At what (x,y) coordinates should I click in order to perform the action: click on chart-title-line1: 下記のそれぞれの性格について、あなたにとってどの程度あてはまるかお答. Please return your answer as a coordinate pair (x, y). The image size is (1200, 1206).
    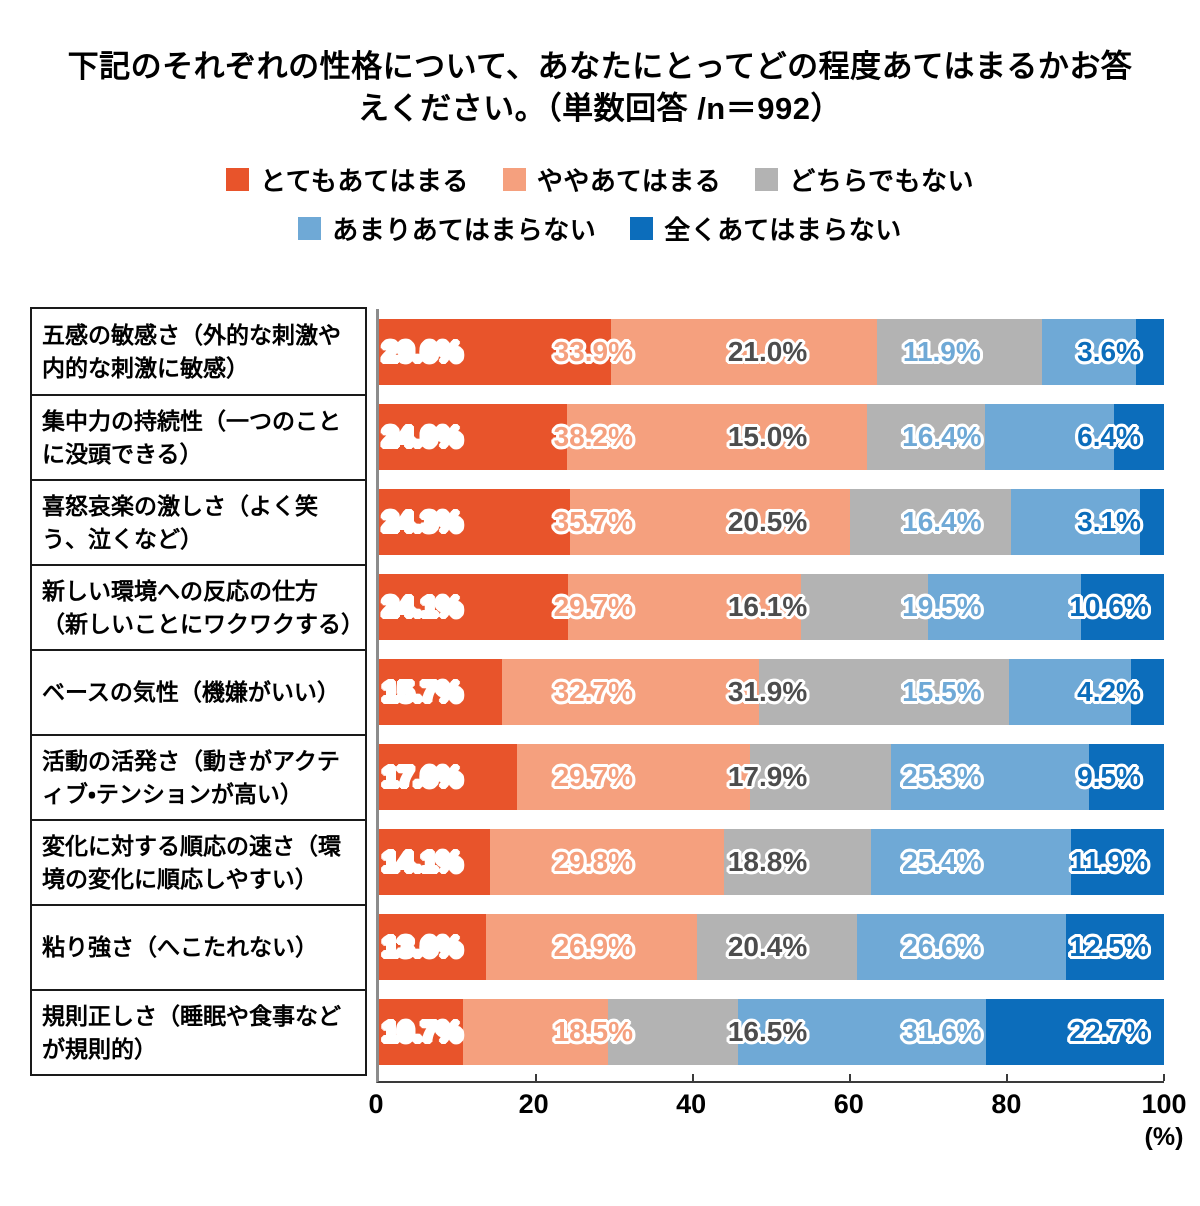
    Looking at the image, I should click on (600, 66).